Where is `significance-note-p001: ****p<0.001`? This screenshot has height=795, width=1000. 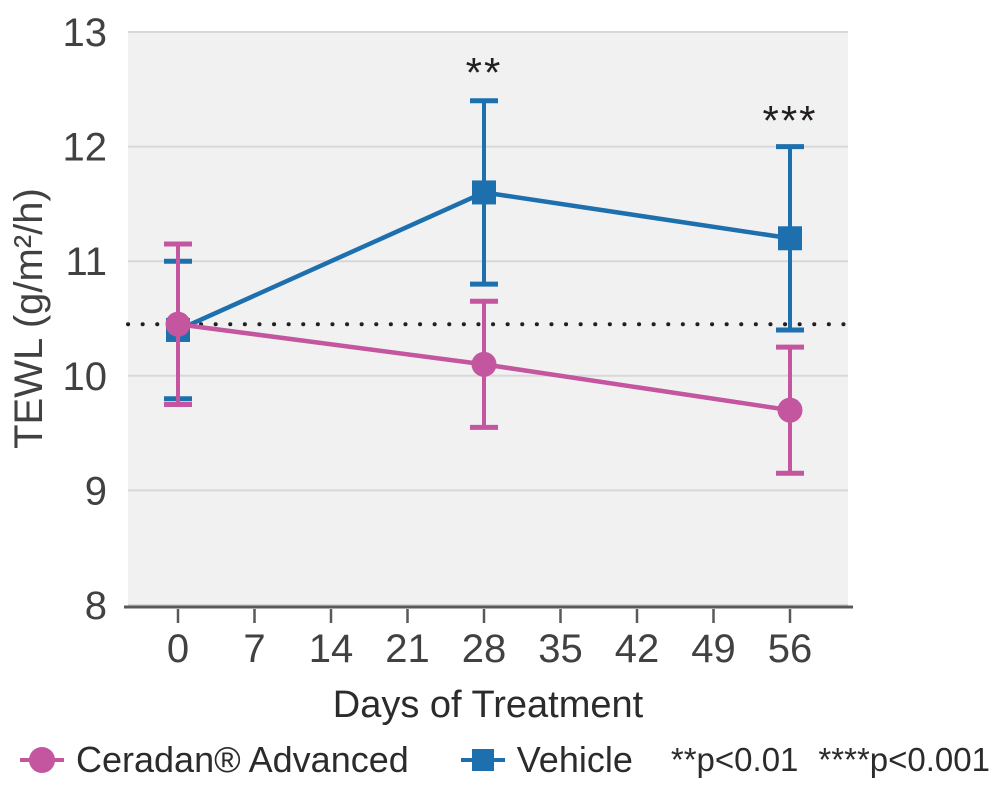 significance-note-p001: ****p<0.001 is located at coordinates (904, 759).